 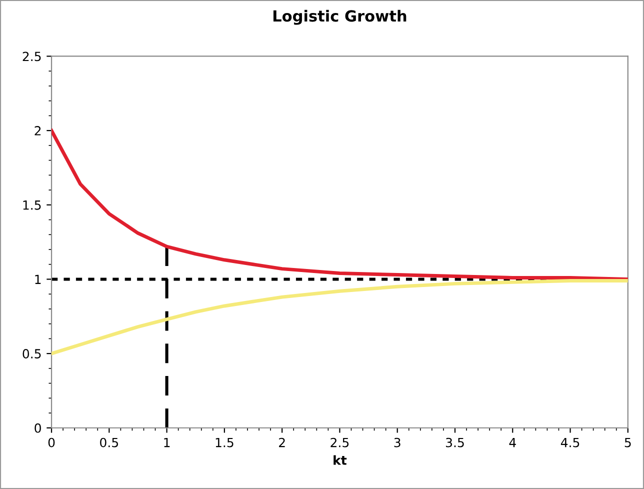 I want to click on x-tick-label: 1.5, so click(x=225, y=443).